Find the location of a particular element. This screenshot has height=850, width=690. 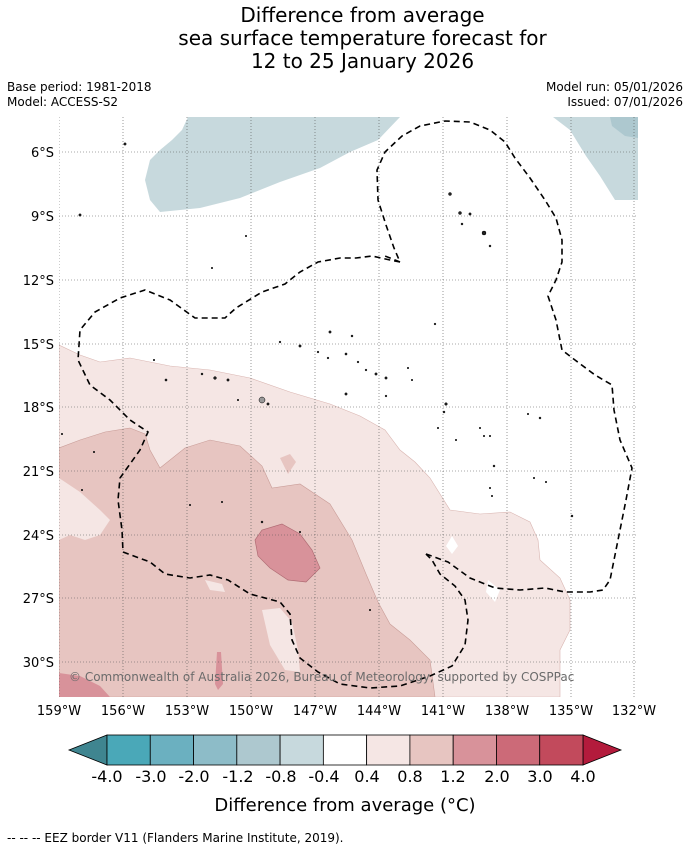

lon-label: 156°W is located at coordinates (123, 711).